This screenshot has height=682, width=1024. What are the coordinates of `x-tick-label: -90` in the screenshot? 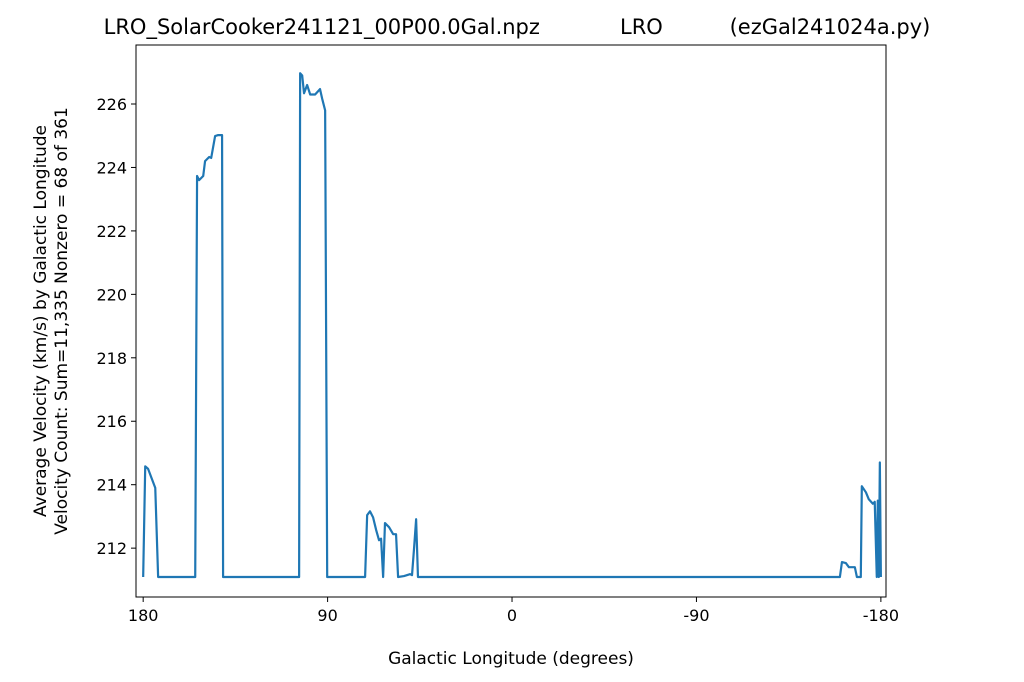 It's located at (696, 615).